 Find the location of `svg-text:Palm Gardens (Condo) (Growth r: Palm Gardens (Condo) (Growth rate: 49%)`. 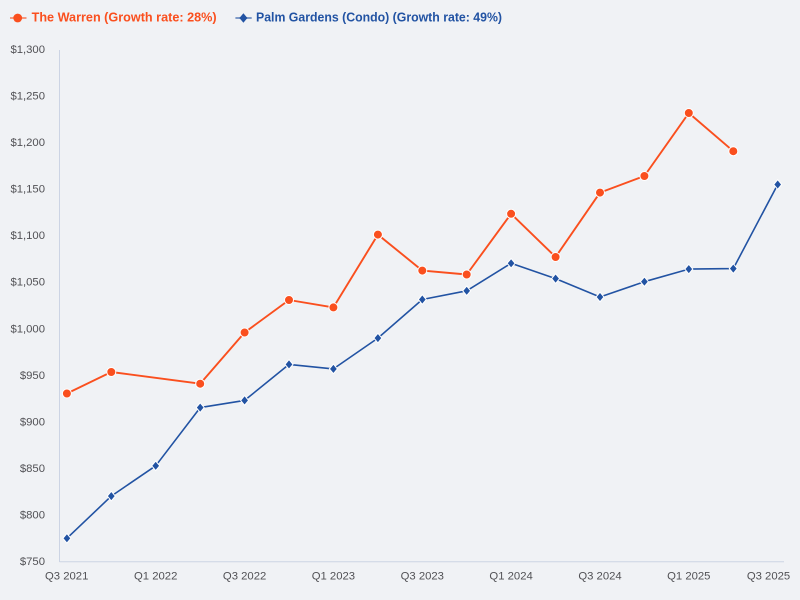

svg-text:Palm Gardens (Condo) (Growth r: Palm Gardens (Condo) (Growth rate: 49%) is located at coordinates (379, 17).